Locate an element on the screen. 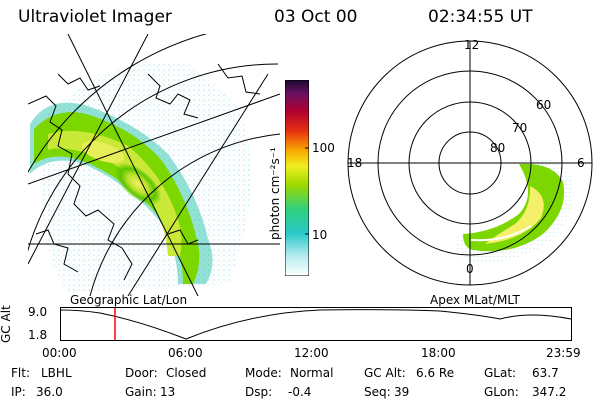  colorbar-tick-100: 100 is located at coordinates (323, 148).